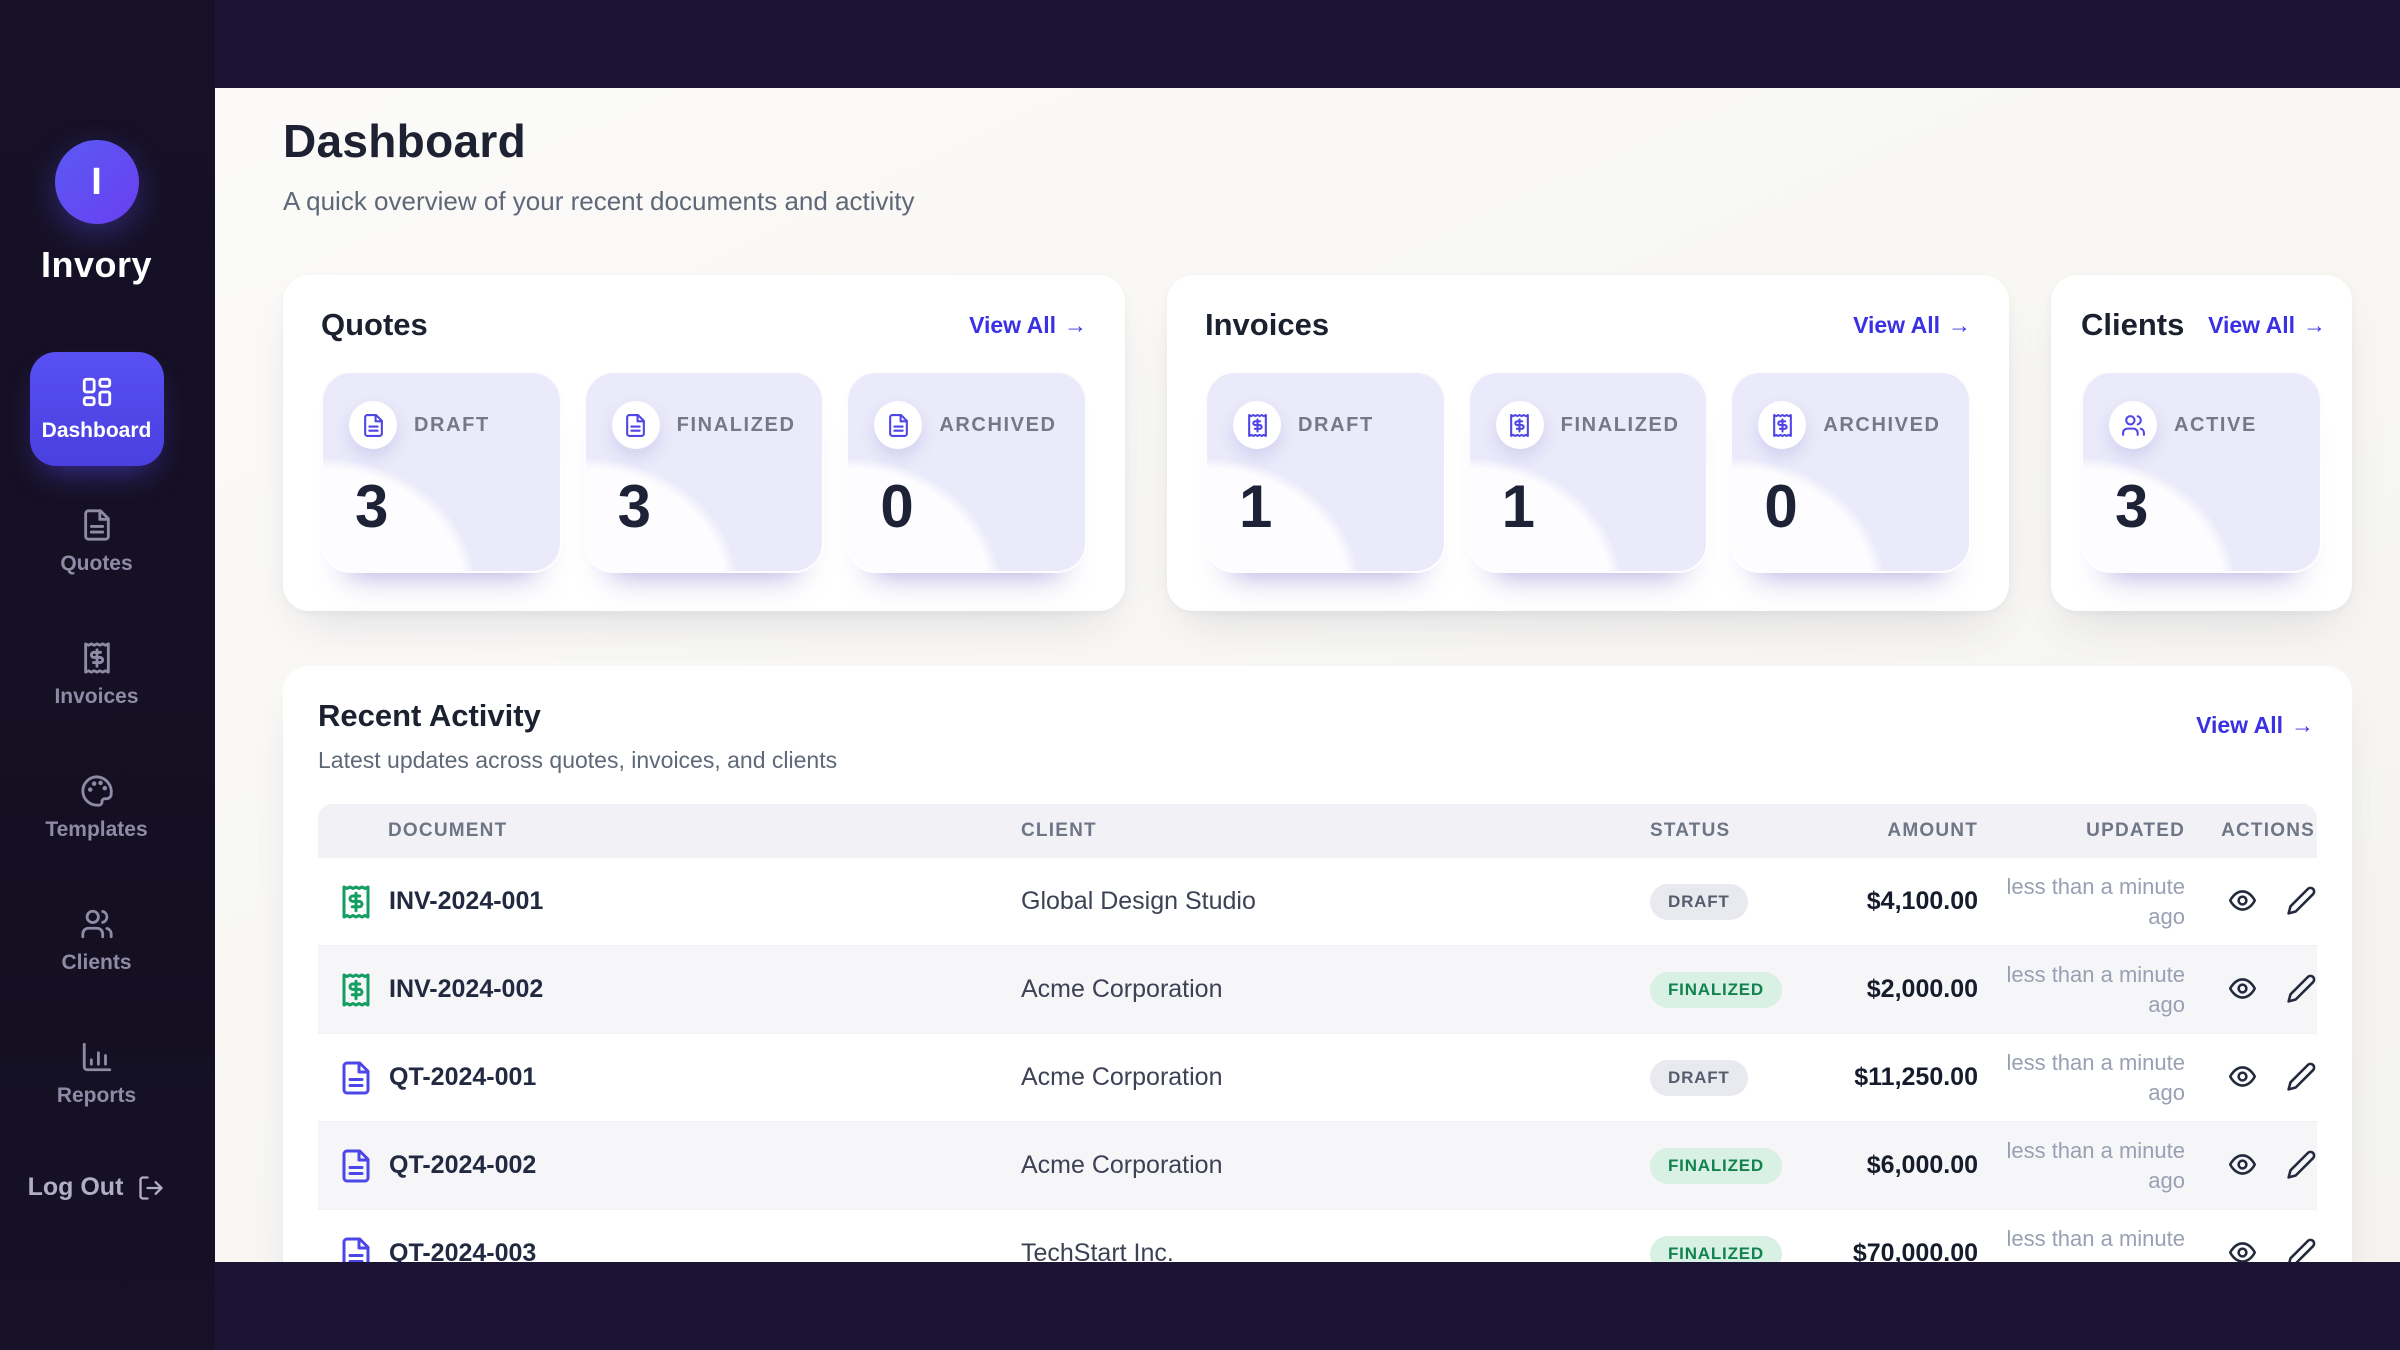  I want to click on column-status: STATUS, so click(1690, 830).